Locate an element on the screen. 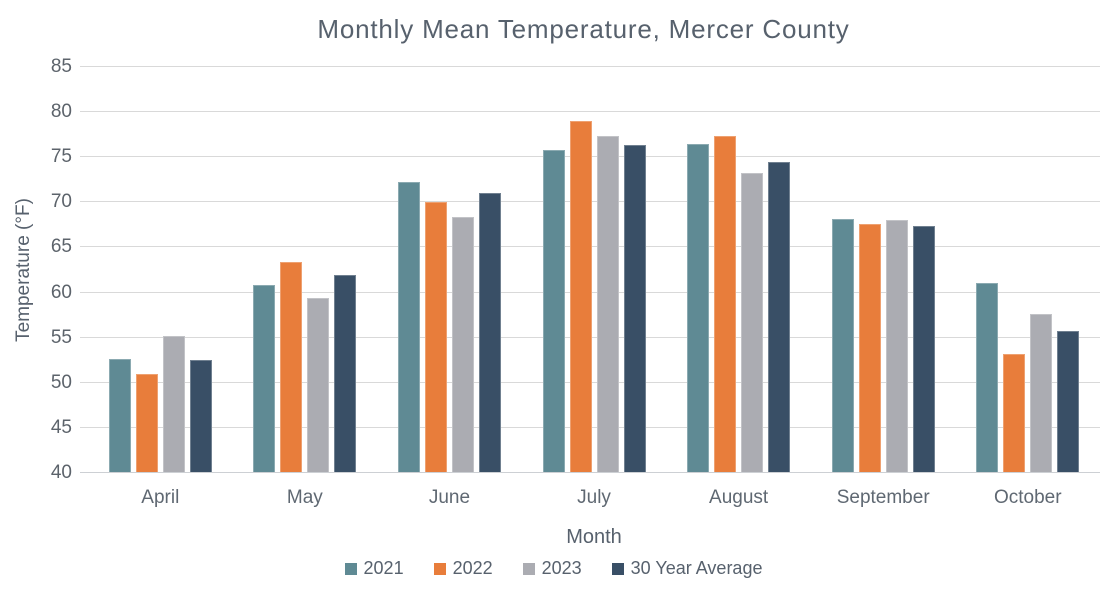 The height and width of the screenshot is (596, 1107). chart-title: Monthly Mean Temperature, Mercer County is located at coordinates (583, 29).